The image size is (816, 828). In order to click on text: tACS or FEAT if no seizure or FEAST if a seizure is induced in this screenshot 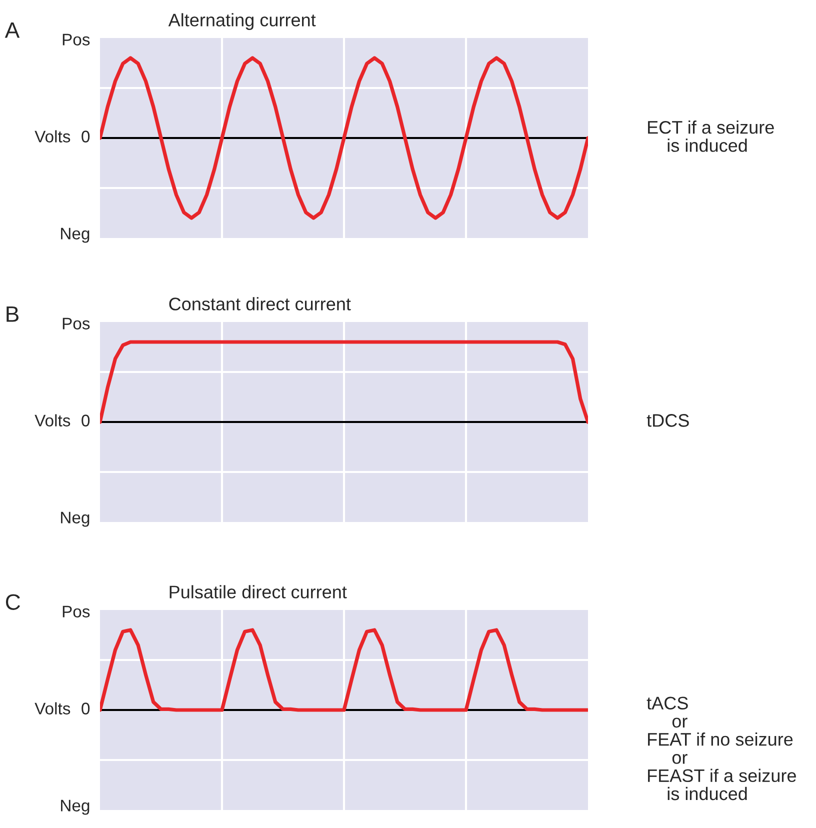, I will do `click(721, 748)`.